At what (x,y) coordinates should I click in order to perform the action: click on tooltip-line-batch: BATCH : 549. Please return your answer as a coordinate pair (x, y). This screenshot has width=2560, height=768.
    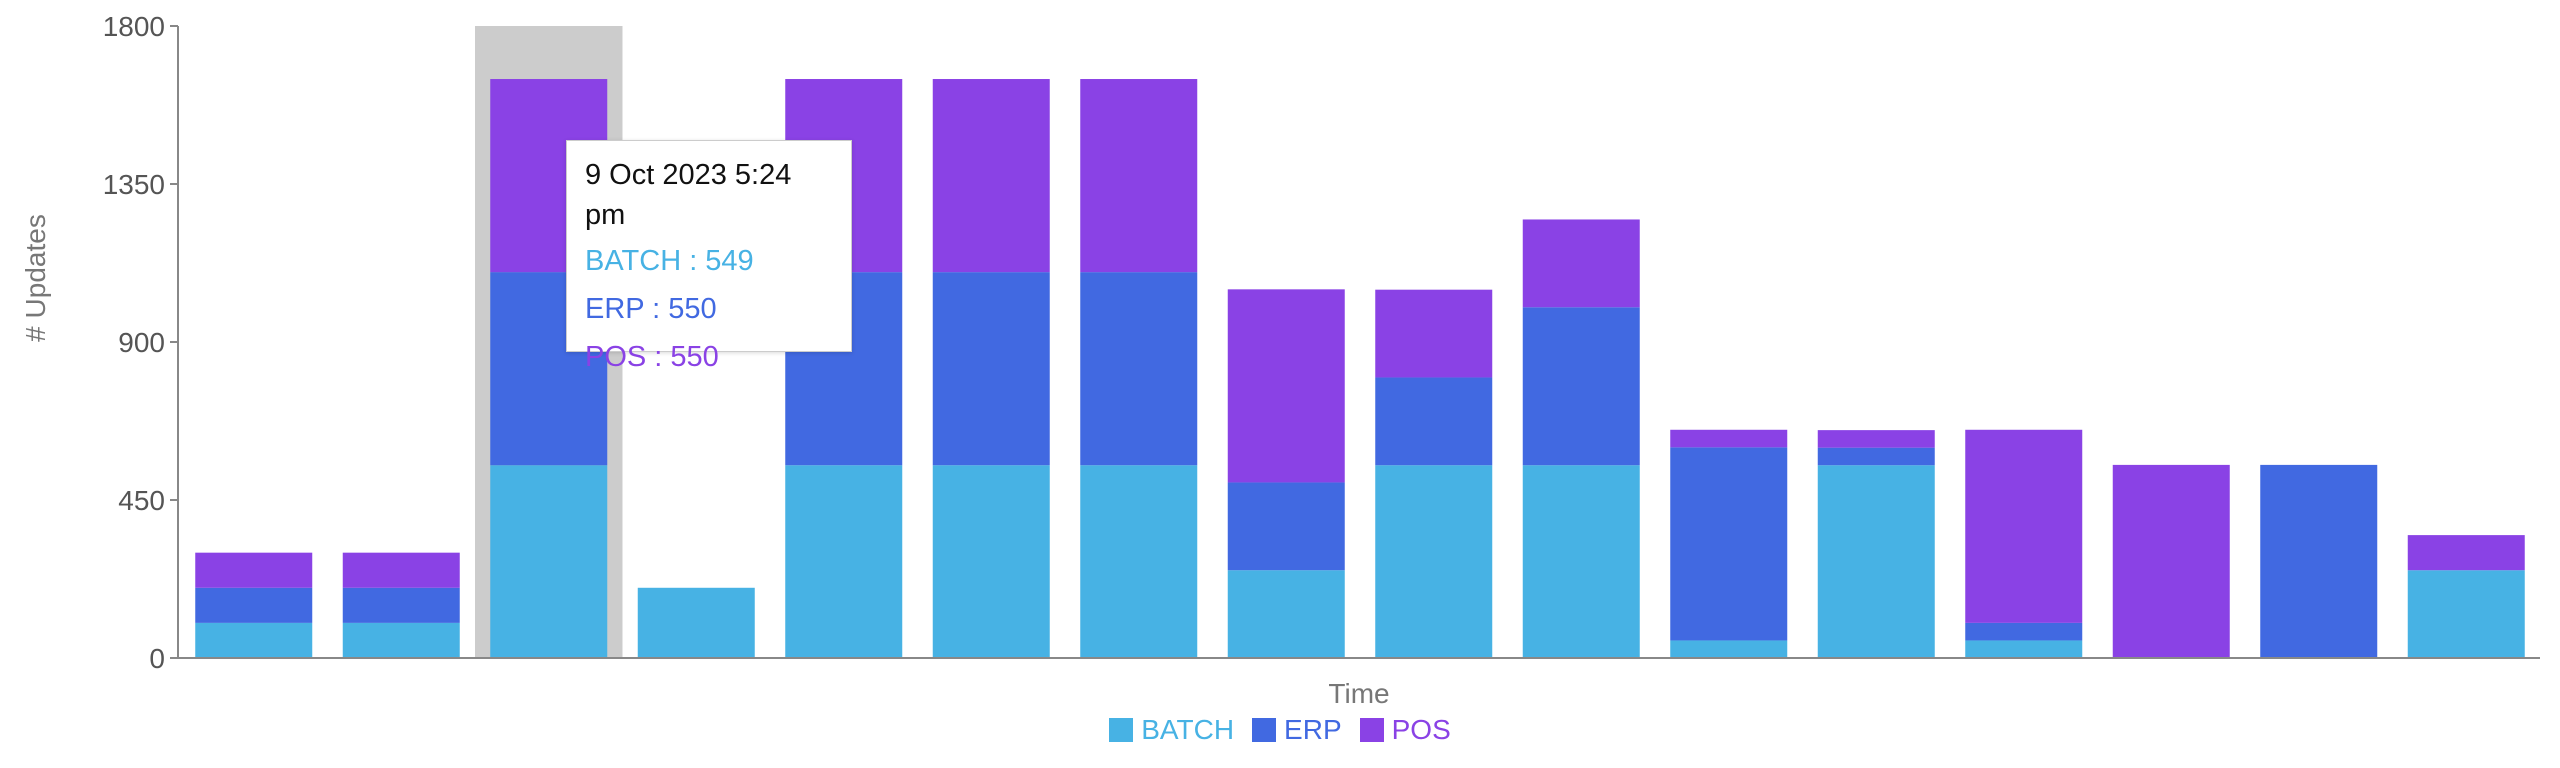
    Looking at the image, I should click on (669, 261).